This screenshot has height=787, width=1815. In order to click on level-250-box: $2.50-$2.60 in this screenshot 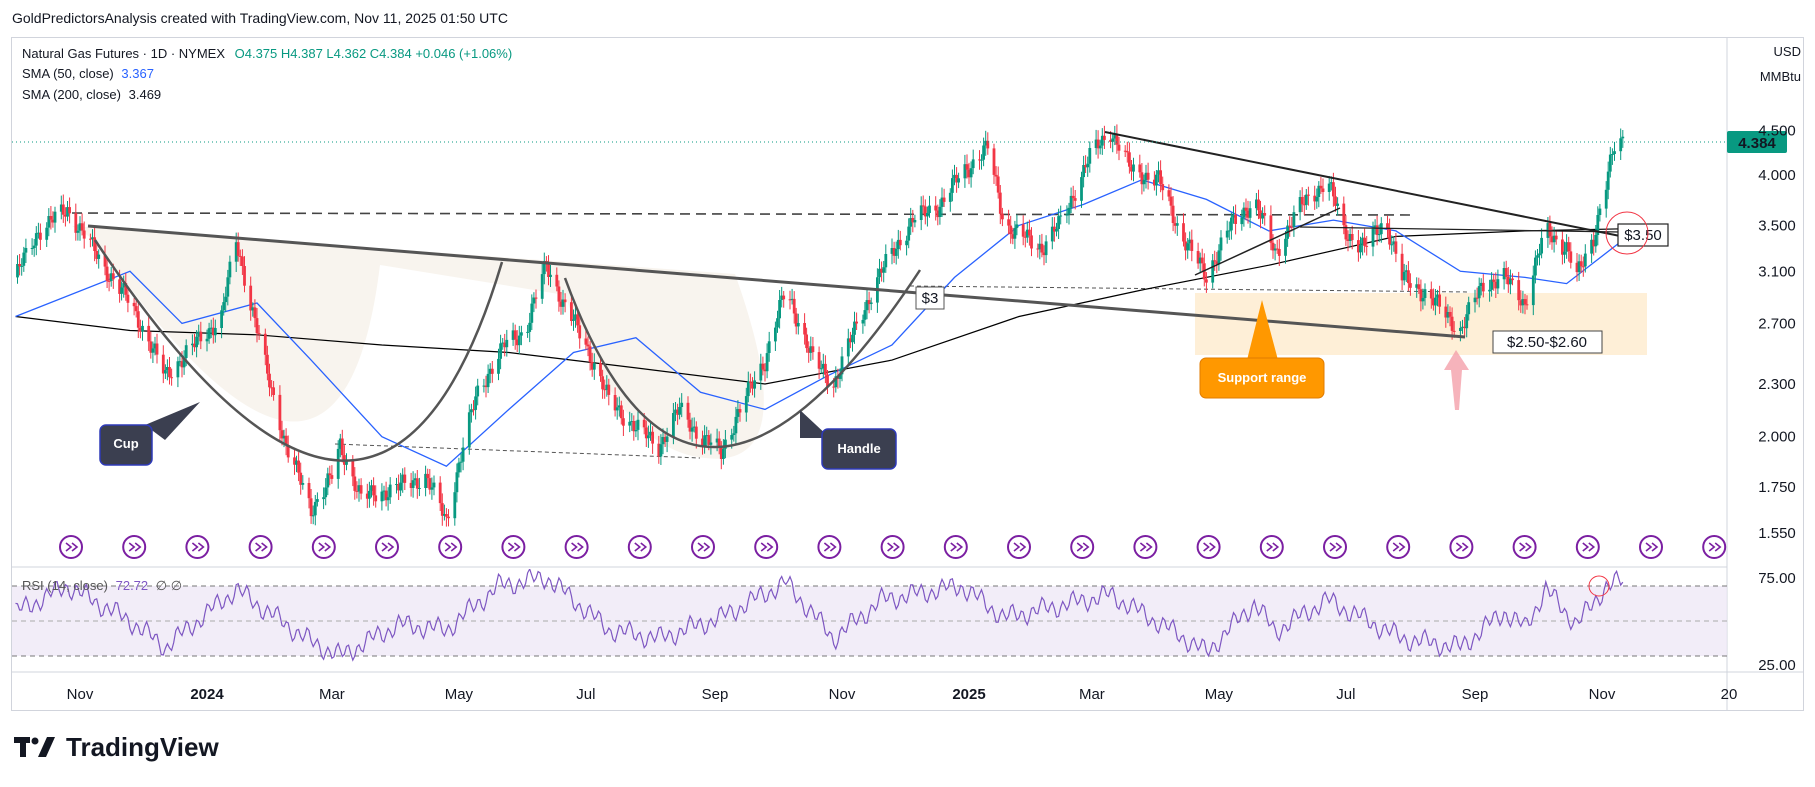, I will do `click(1547, 342)`.